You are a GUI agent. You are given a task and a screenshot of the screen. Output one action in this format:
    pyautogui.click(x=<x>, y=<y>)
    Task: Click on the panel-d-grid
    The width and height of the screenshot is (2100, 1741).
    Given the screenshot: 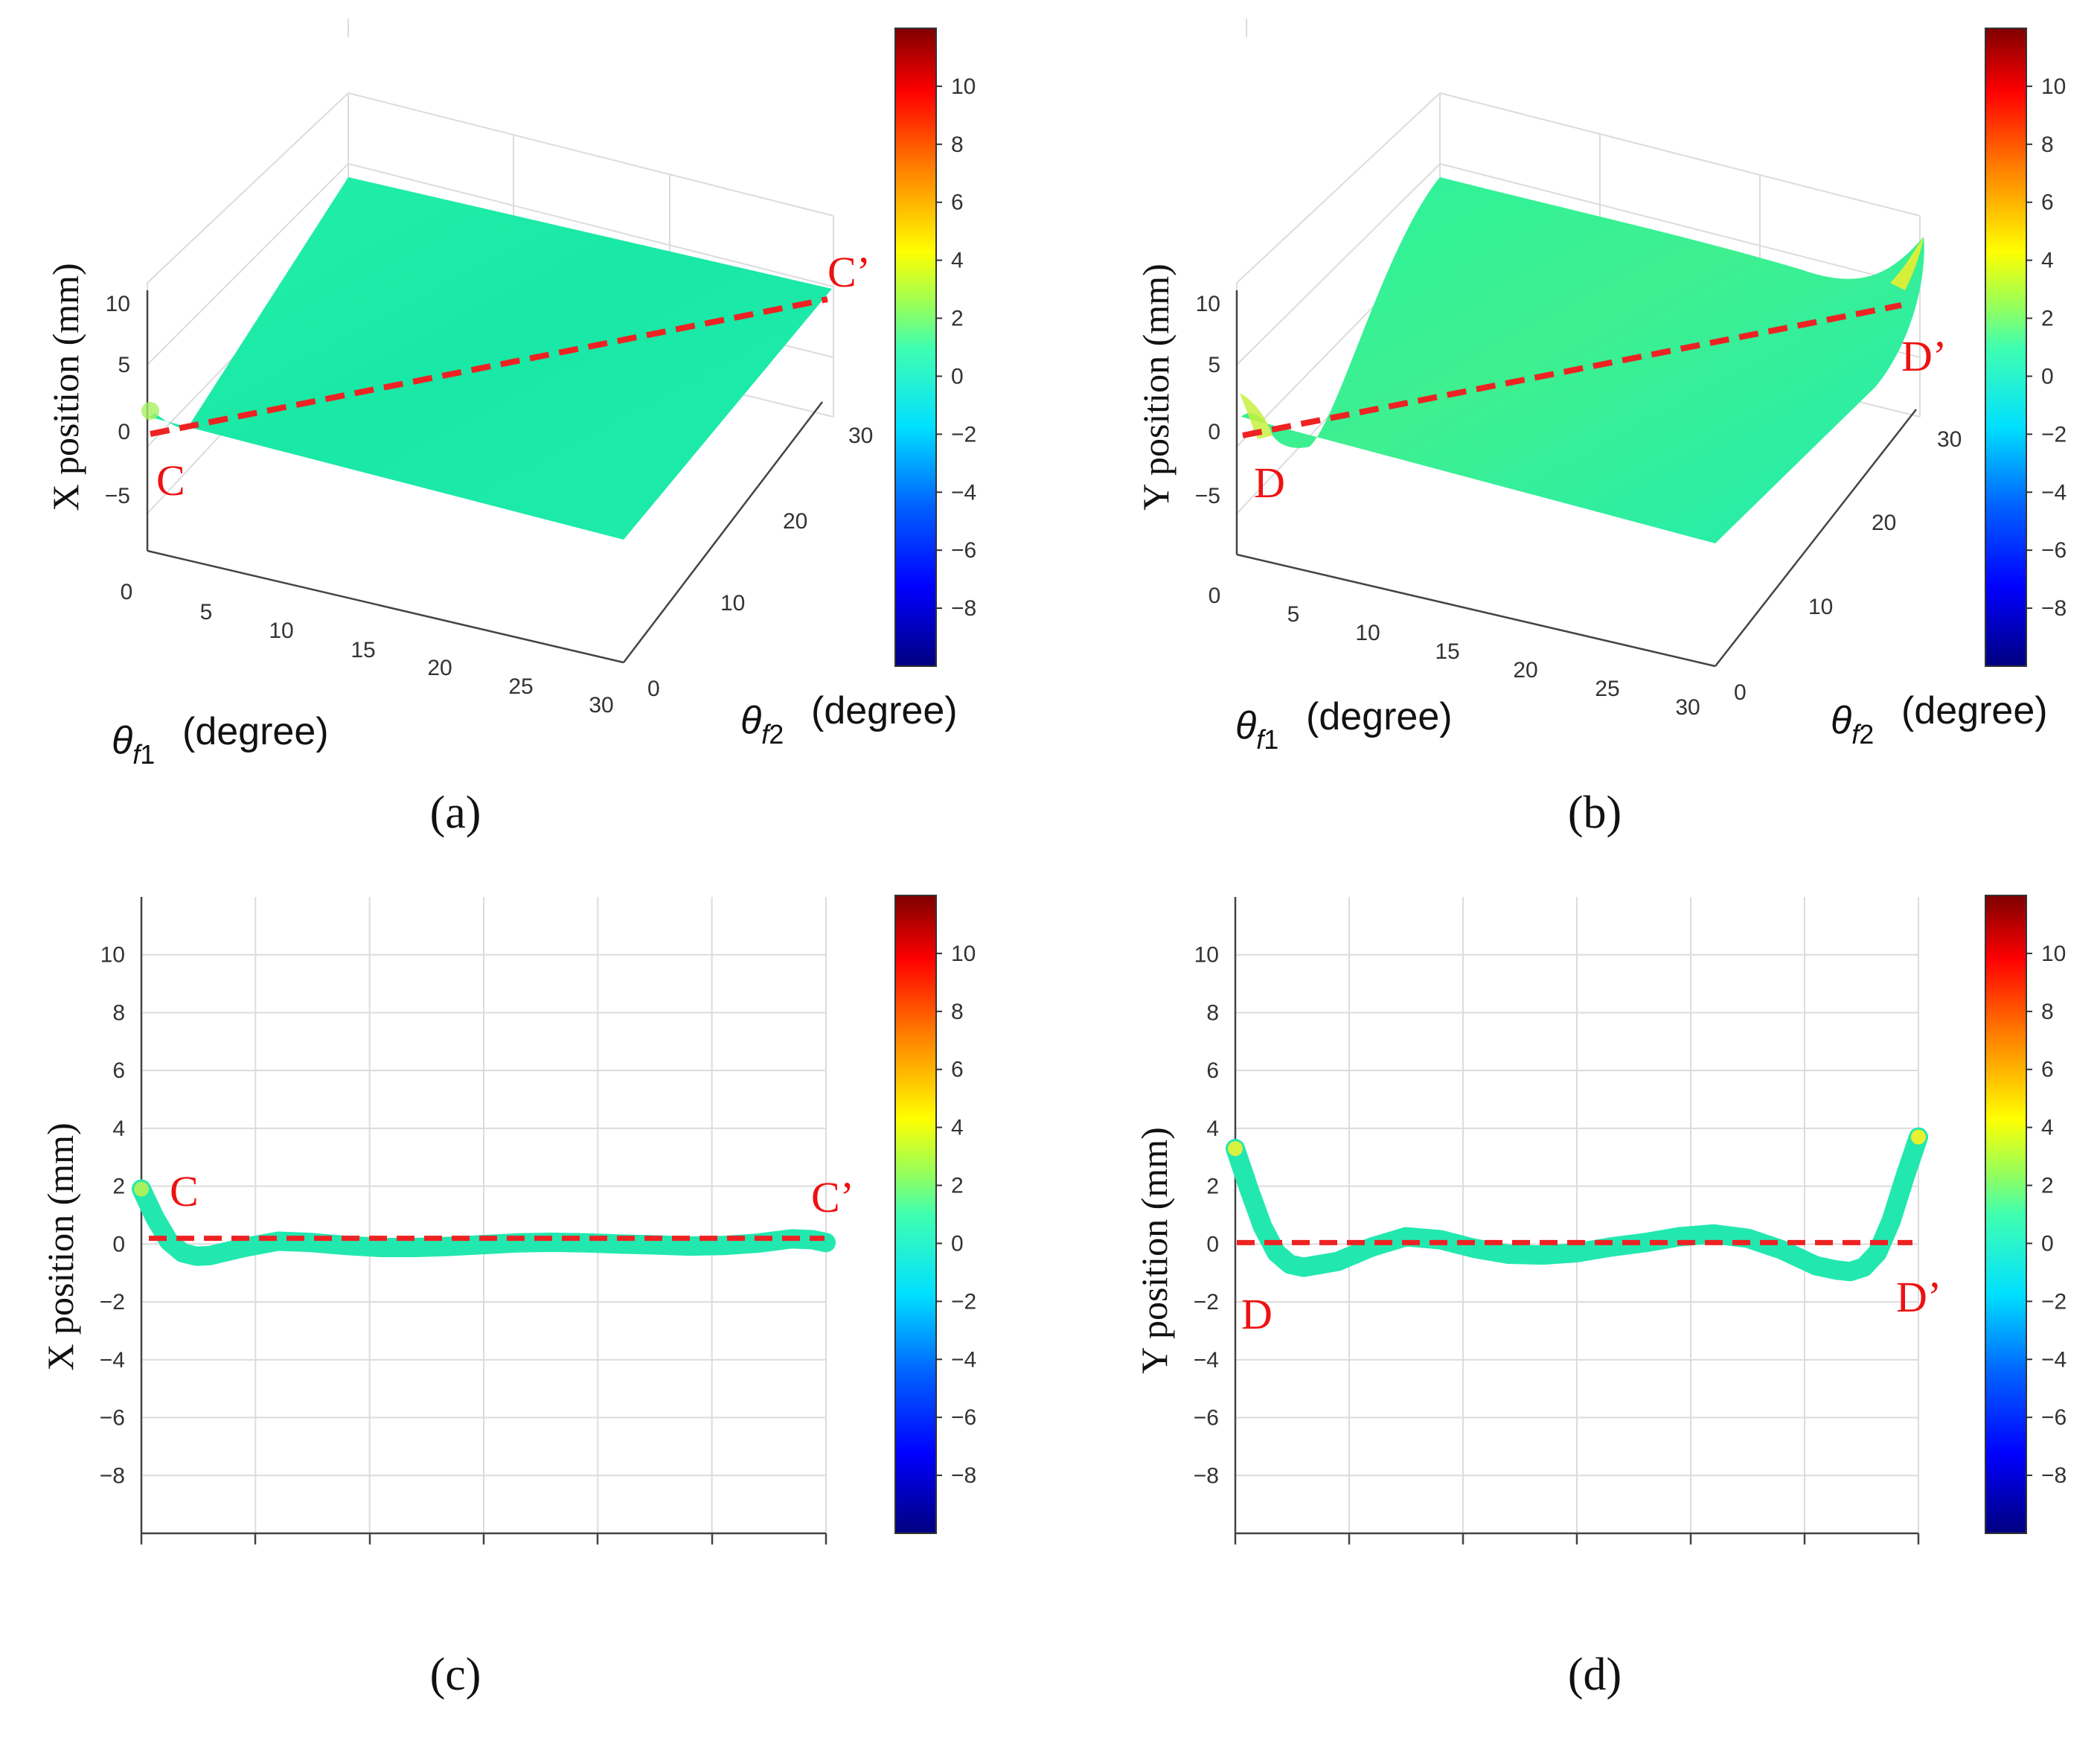 What is the action you would take?
    pyautogui.click(x=1577, y=1215)
    